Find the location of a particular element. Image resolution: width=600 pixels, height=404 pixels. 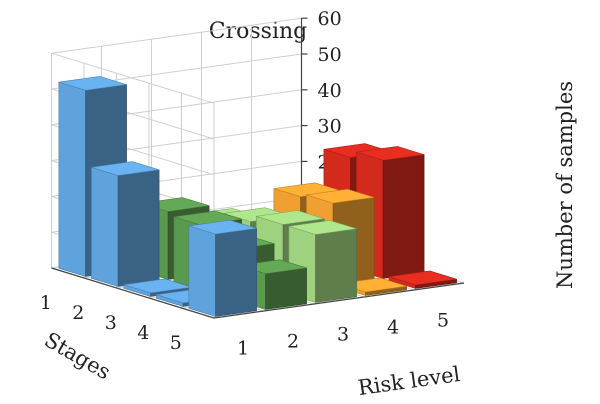

y-axis is located at coordinates (133, 293).